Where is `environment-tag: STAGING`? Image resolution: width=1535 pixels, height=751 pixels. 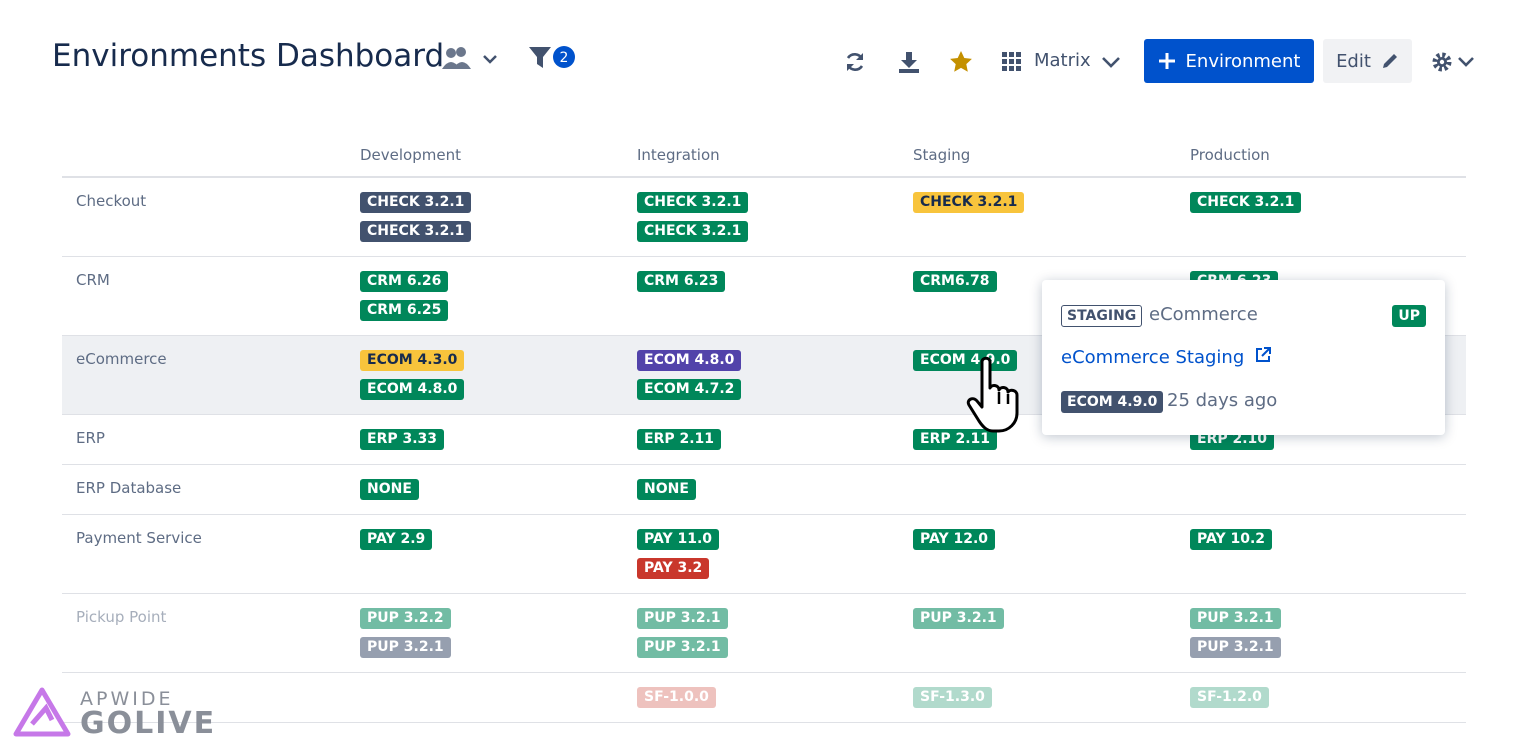
environment-tag: STAGING is located at coordinates (1102, 316).